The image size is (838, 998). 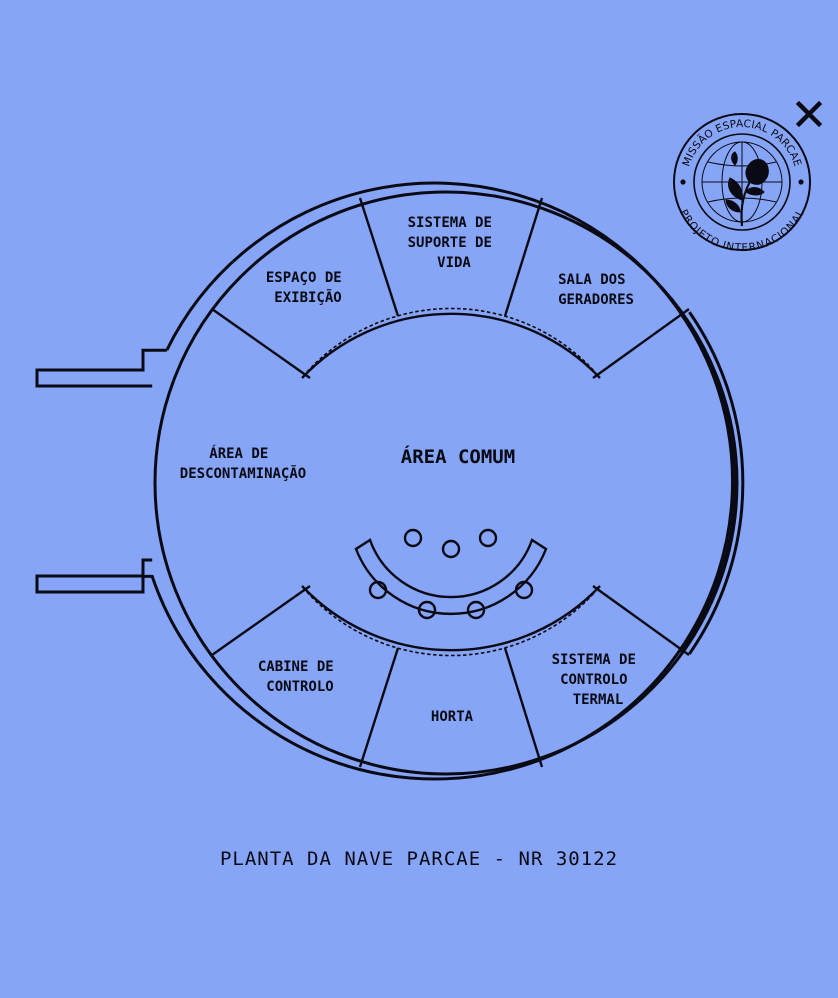 I want to click on wall-bottom-right, so click(x=641, y=620).